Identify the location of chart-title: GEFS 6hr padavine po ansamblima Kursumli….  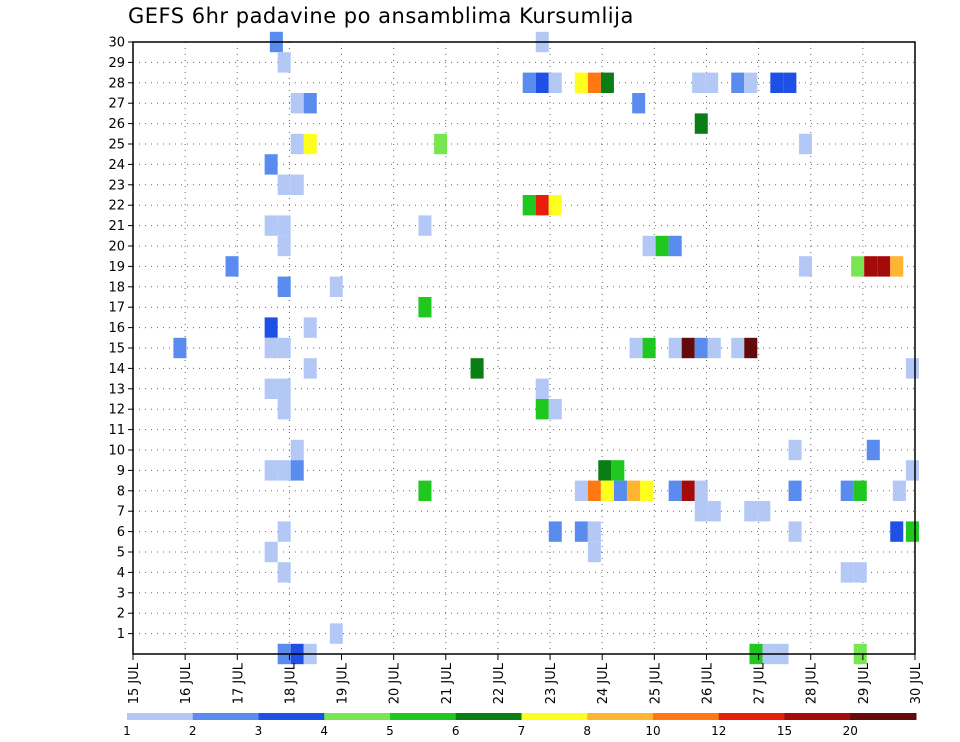
(381, 16).